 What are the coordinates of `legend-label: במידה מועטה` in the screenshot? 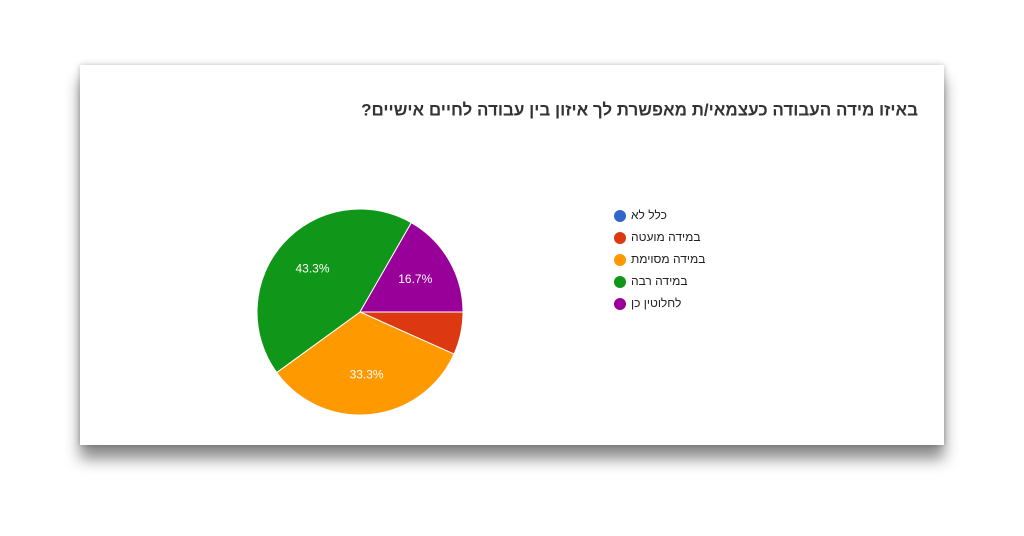 It's located at (666, 237).